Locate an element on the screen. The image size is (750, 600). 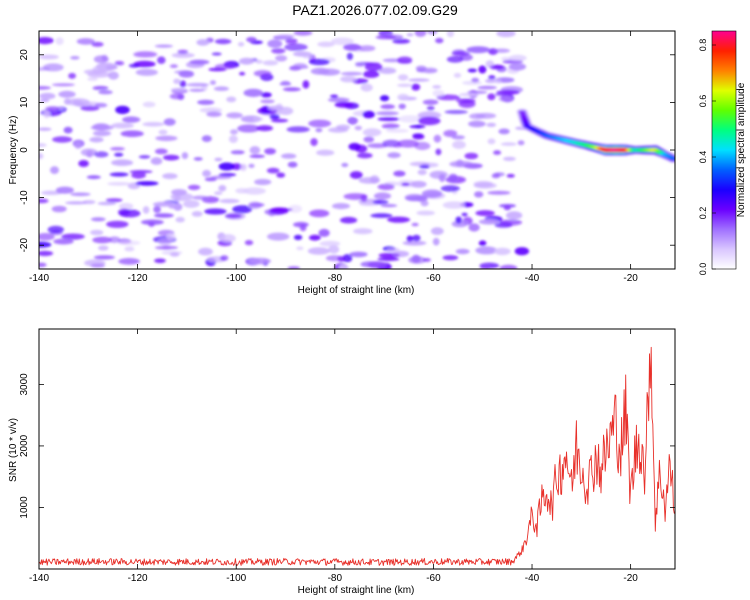
bottom-x-tick-label: -20 is located at coordinates (630, 578).